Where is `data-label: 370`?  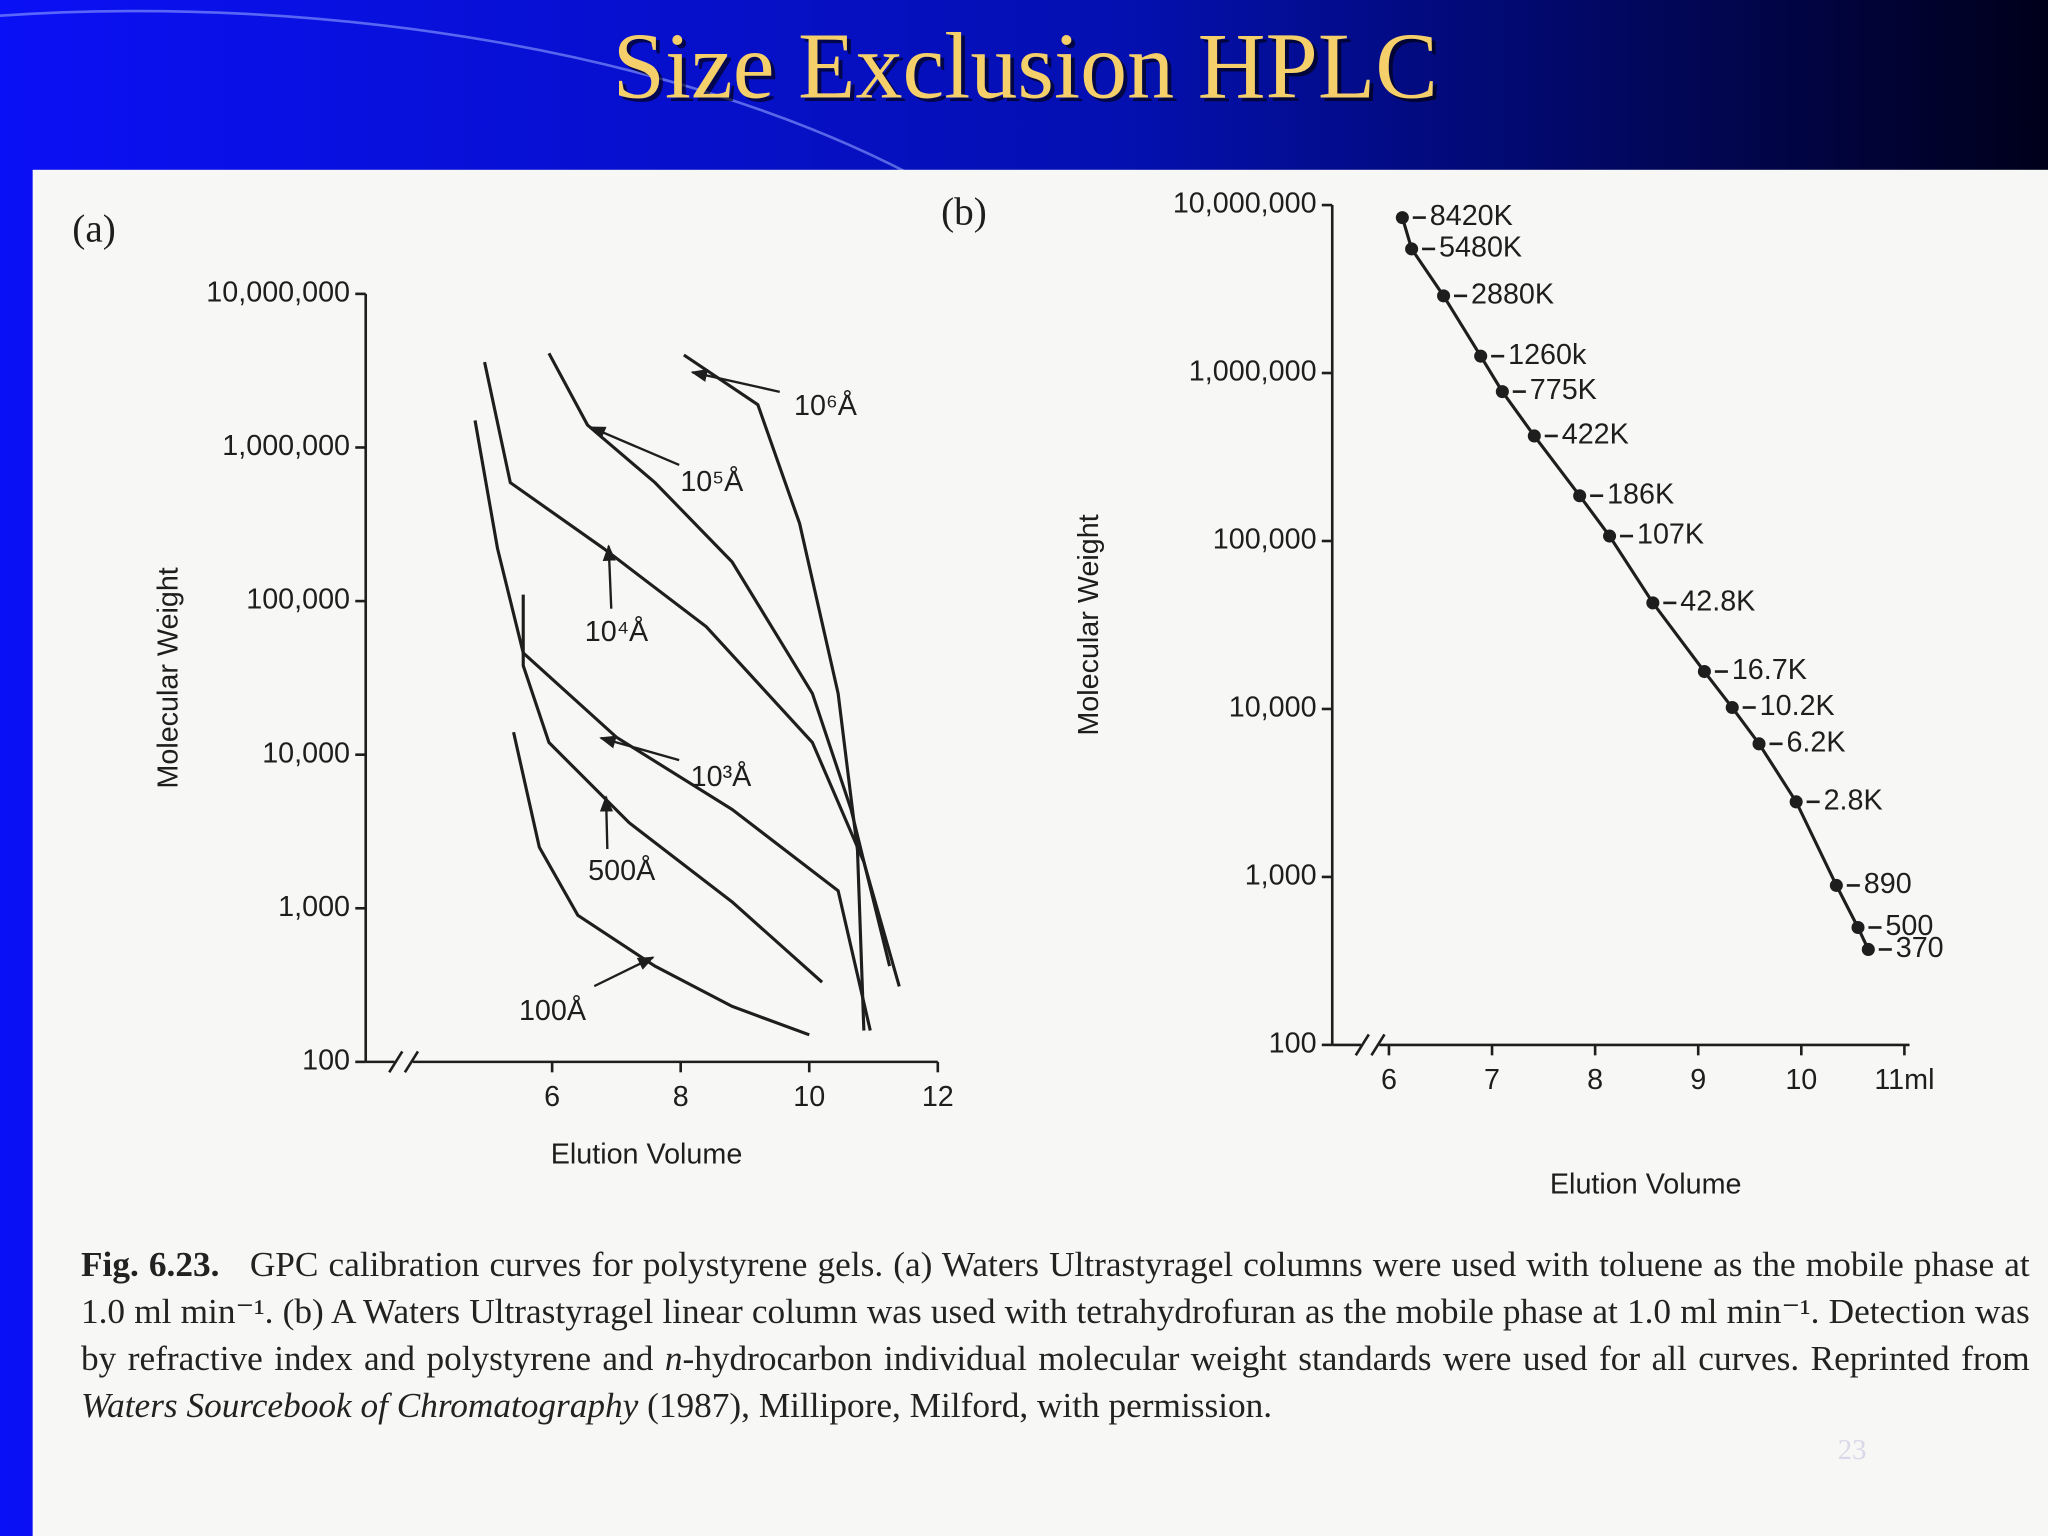
data-label: 370 is located at coordinates (1920, 948).